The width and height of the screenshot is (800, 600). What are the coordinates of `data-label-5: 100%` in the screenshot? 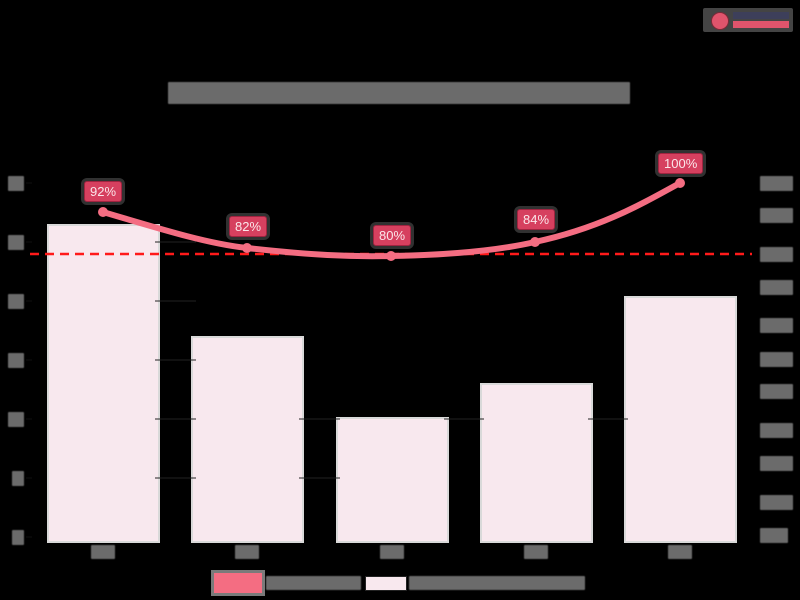 It's located at (681, 163).